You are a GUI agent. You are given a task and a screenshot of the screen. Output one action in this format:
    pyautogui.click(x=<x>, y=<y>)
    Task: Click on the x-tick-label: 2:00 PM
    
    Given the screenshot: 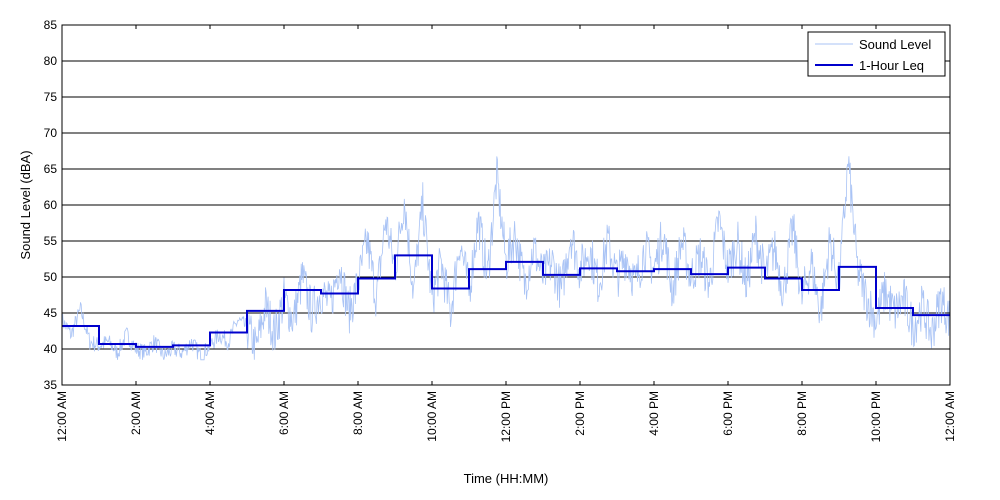 What is the action you would take?
    pyautogui.click(x=580, y=413)
    